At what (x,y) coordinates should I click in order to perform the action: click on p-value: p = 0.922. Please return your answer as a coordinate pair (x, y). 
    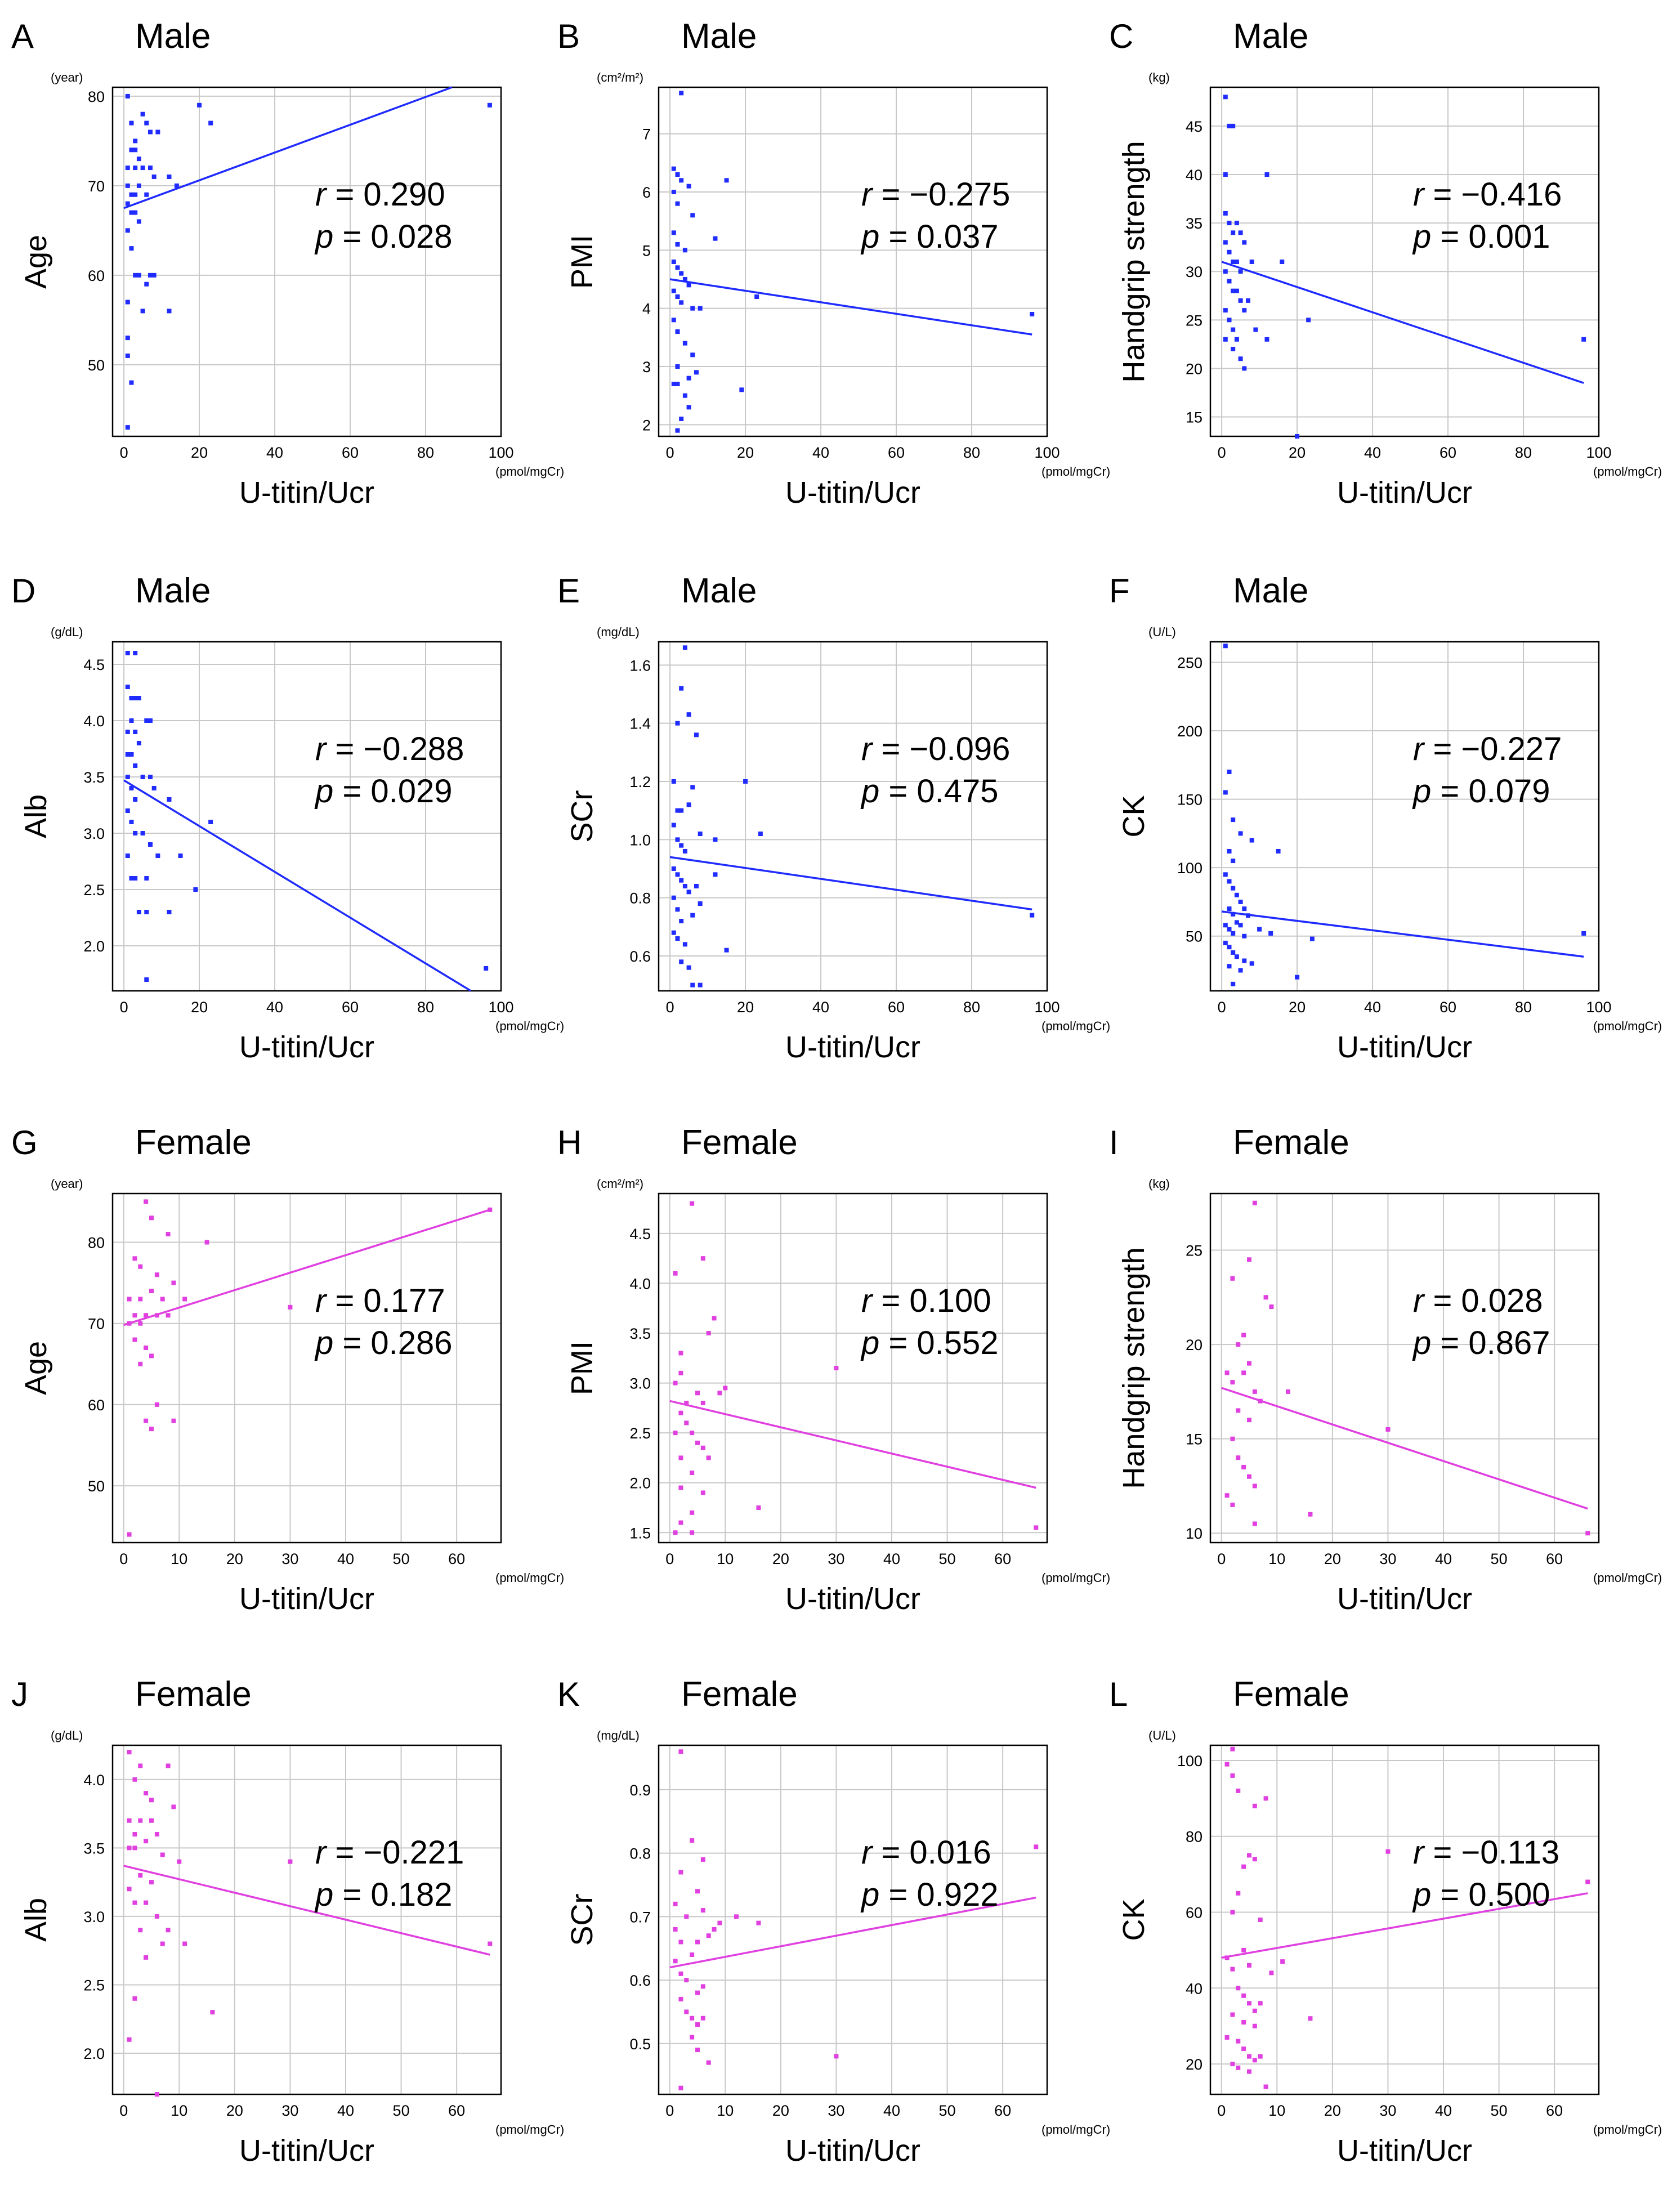
    Looking at the image, I should click on (929, 1894).